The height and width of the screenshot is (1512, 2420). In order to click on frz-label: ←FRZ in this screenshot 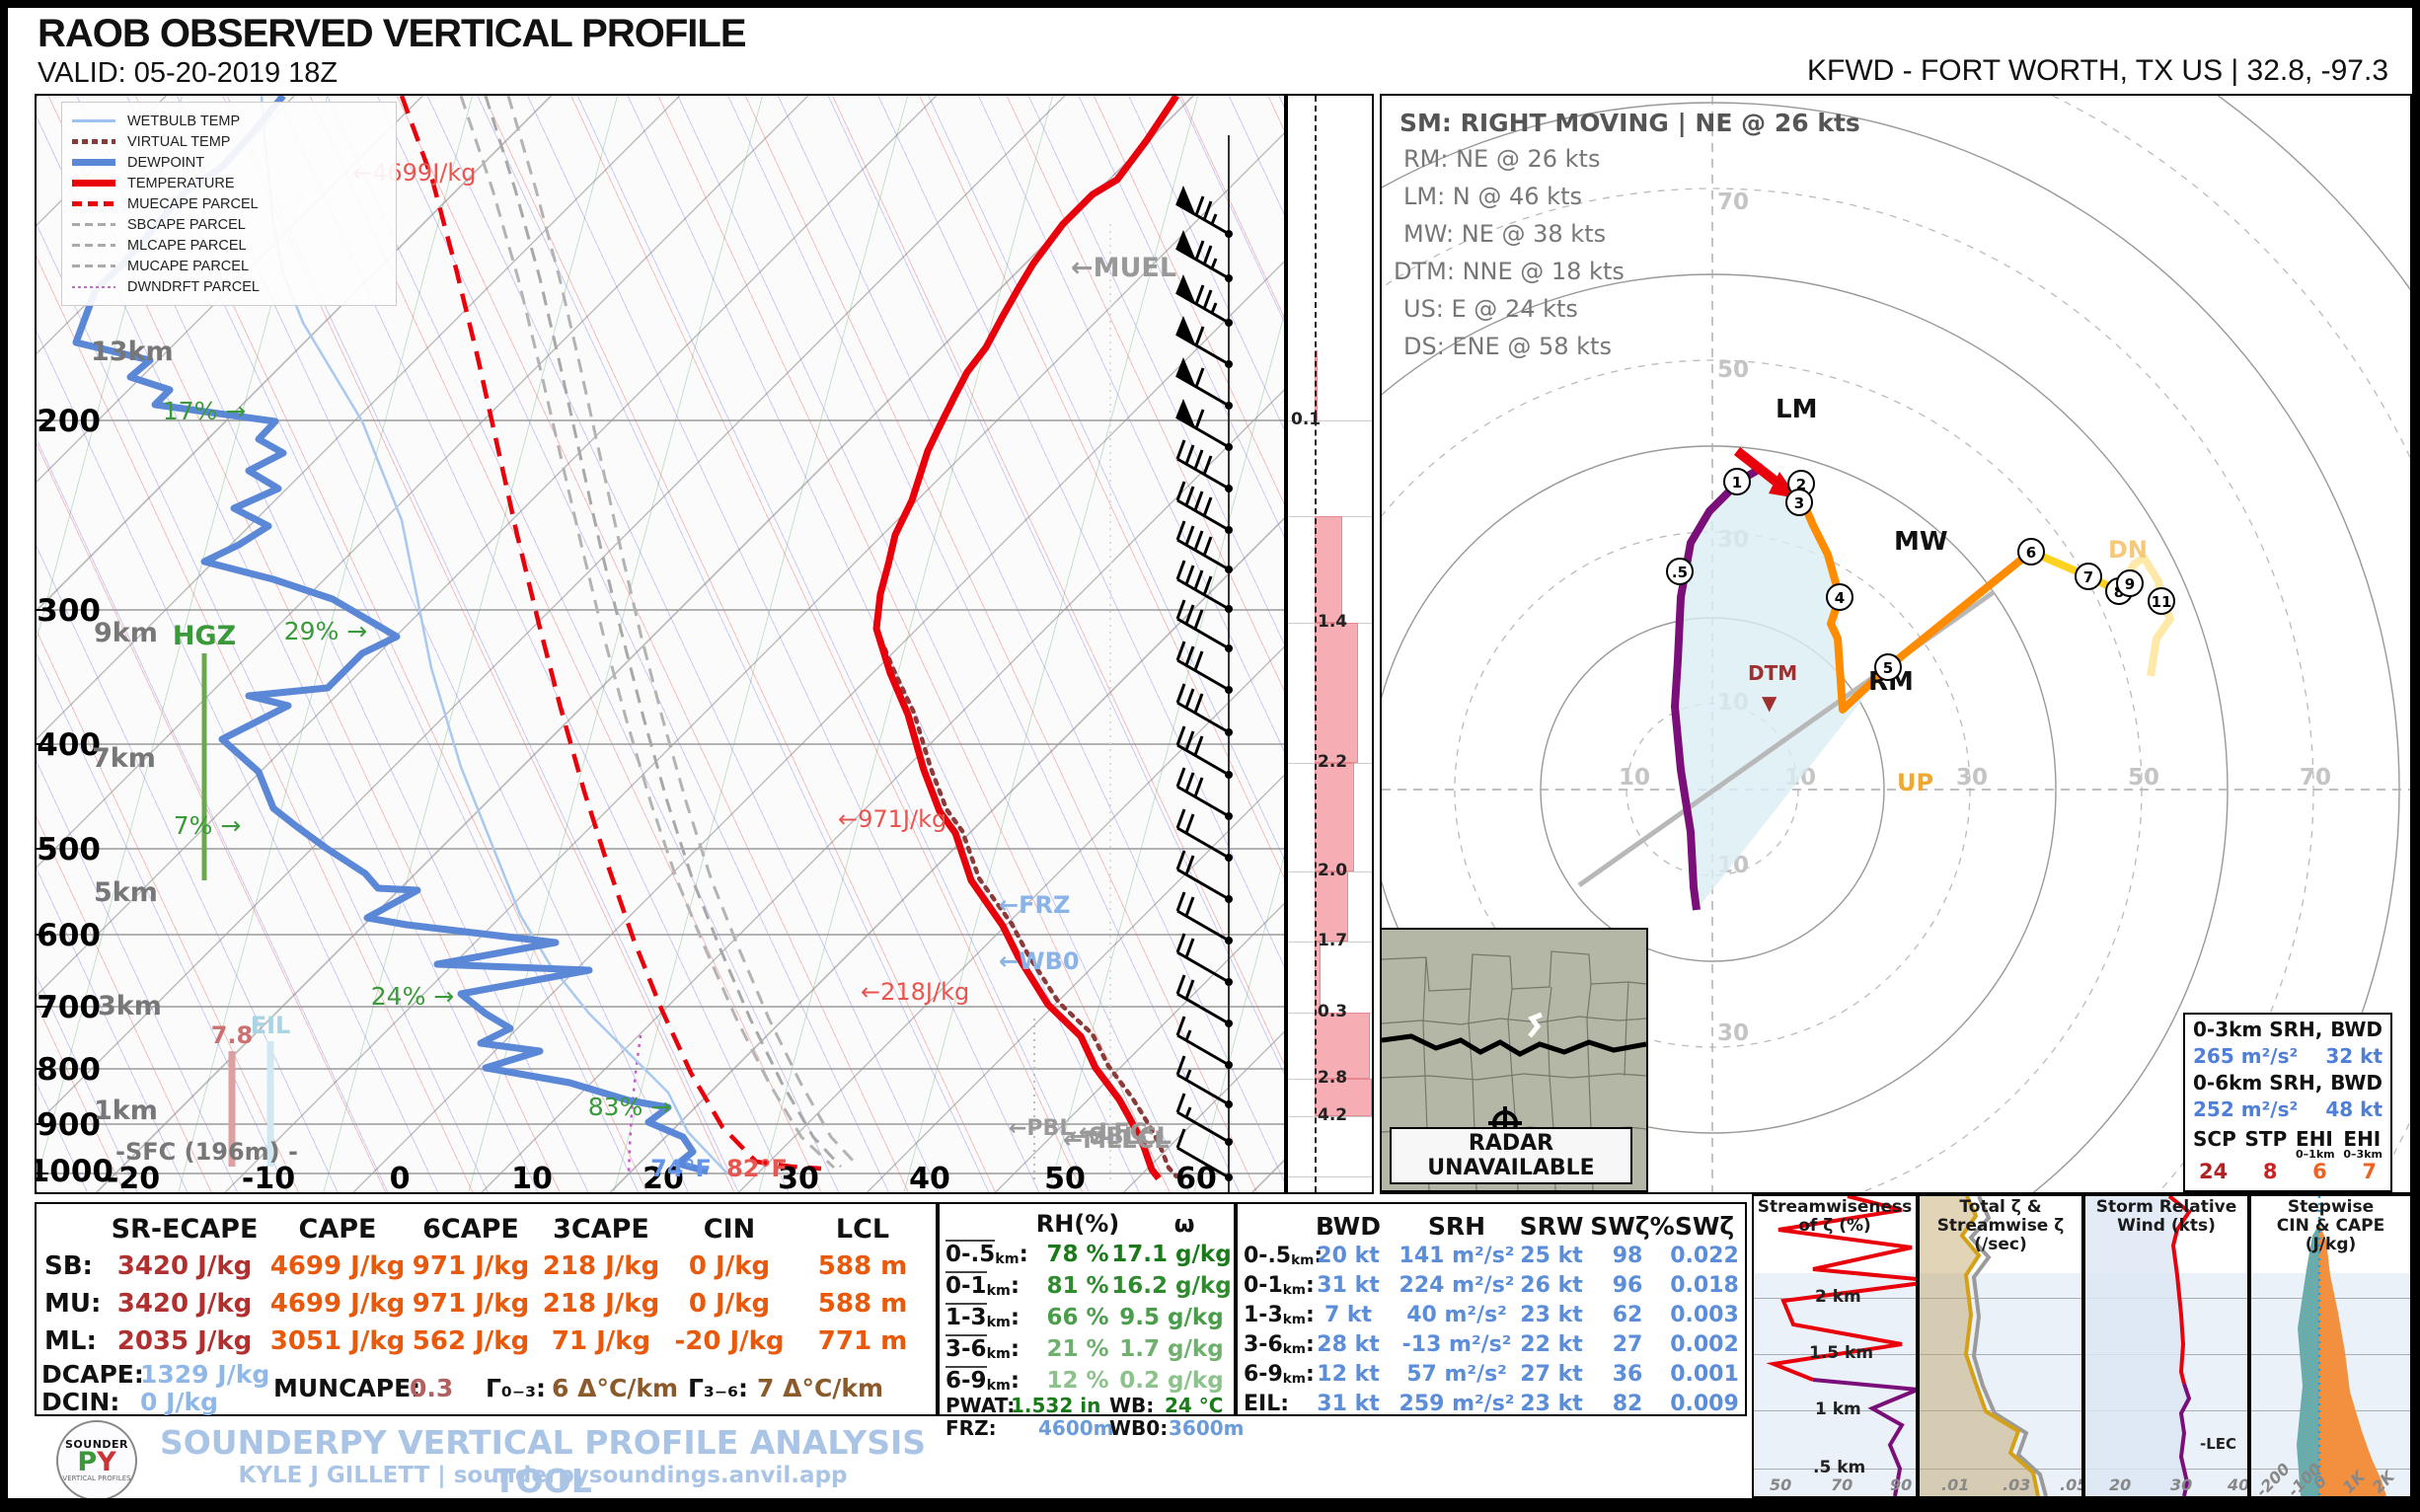, I will do `click(1034, 905)`.